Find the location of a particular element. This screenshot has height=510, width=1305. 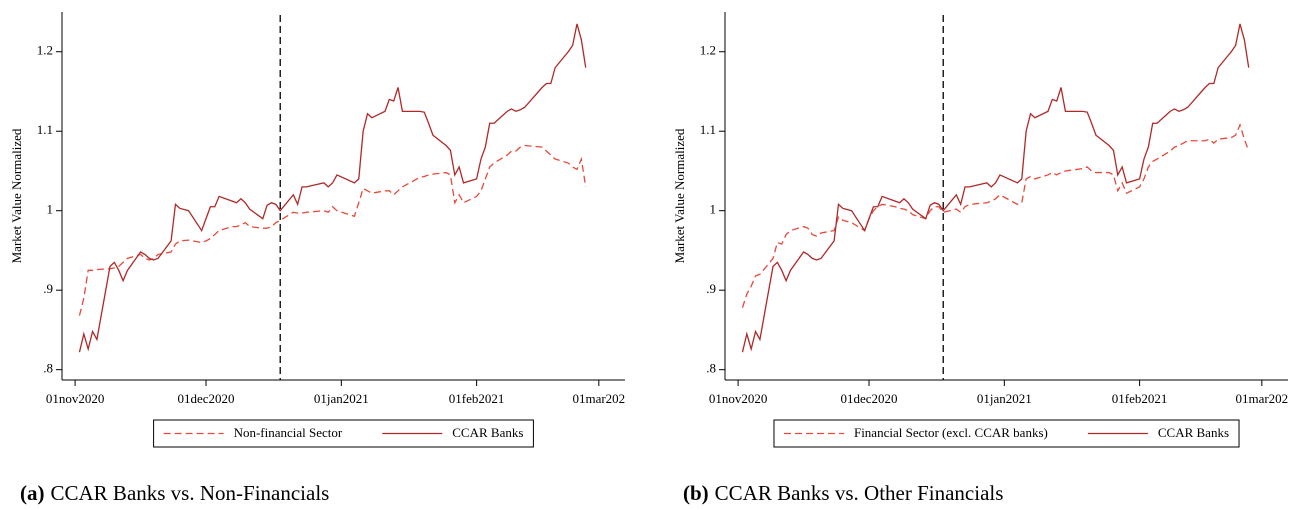

legend-label: Financial Sector (excl. CCAR banks) is located at coordinates (951, 432).